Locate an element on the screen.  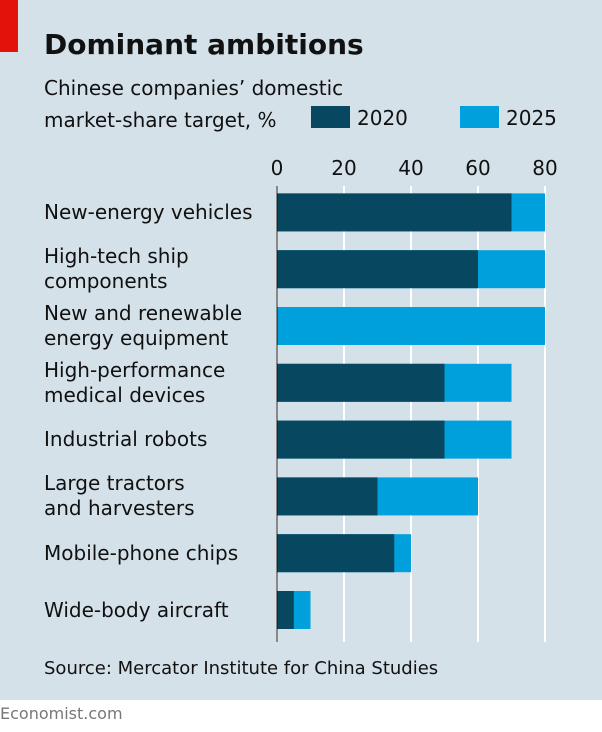
x-tick-label: 60 is located at coordinates (477, 168).